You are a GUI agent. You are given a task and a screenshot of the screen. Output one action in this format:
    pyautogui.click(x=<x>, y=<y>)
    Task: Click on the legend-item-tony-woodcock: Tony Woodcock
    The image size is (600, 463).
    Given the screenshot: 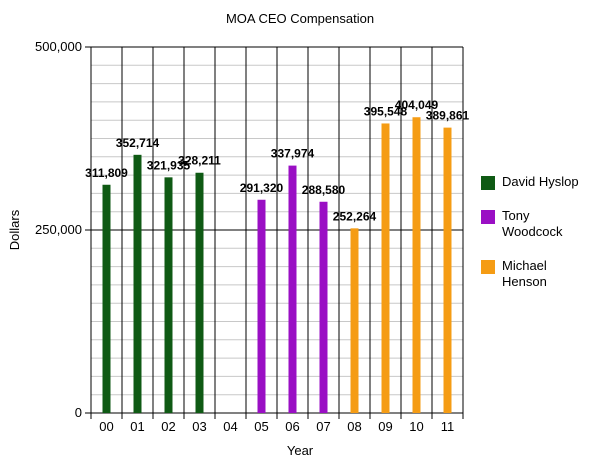 What is the action you would take?
    pyautogui.click(x=538, y=224)
    